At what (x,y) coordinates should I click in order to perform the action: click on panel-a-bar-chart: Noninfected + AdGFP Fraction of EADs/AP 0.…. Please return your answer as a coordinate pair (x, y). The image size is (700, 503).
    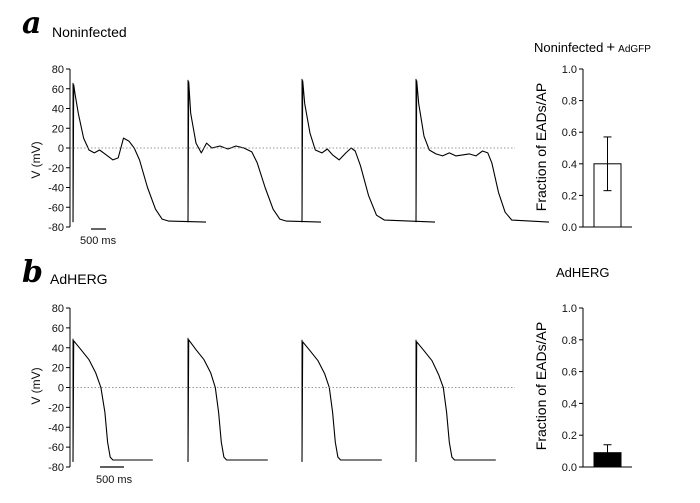
    Looking at the image, I should click on (592, 136).